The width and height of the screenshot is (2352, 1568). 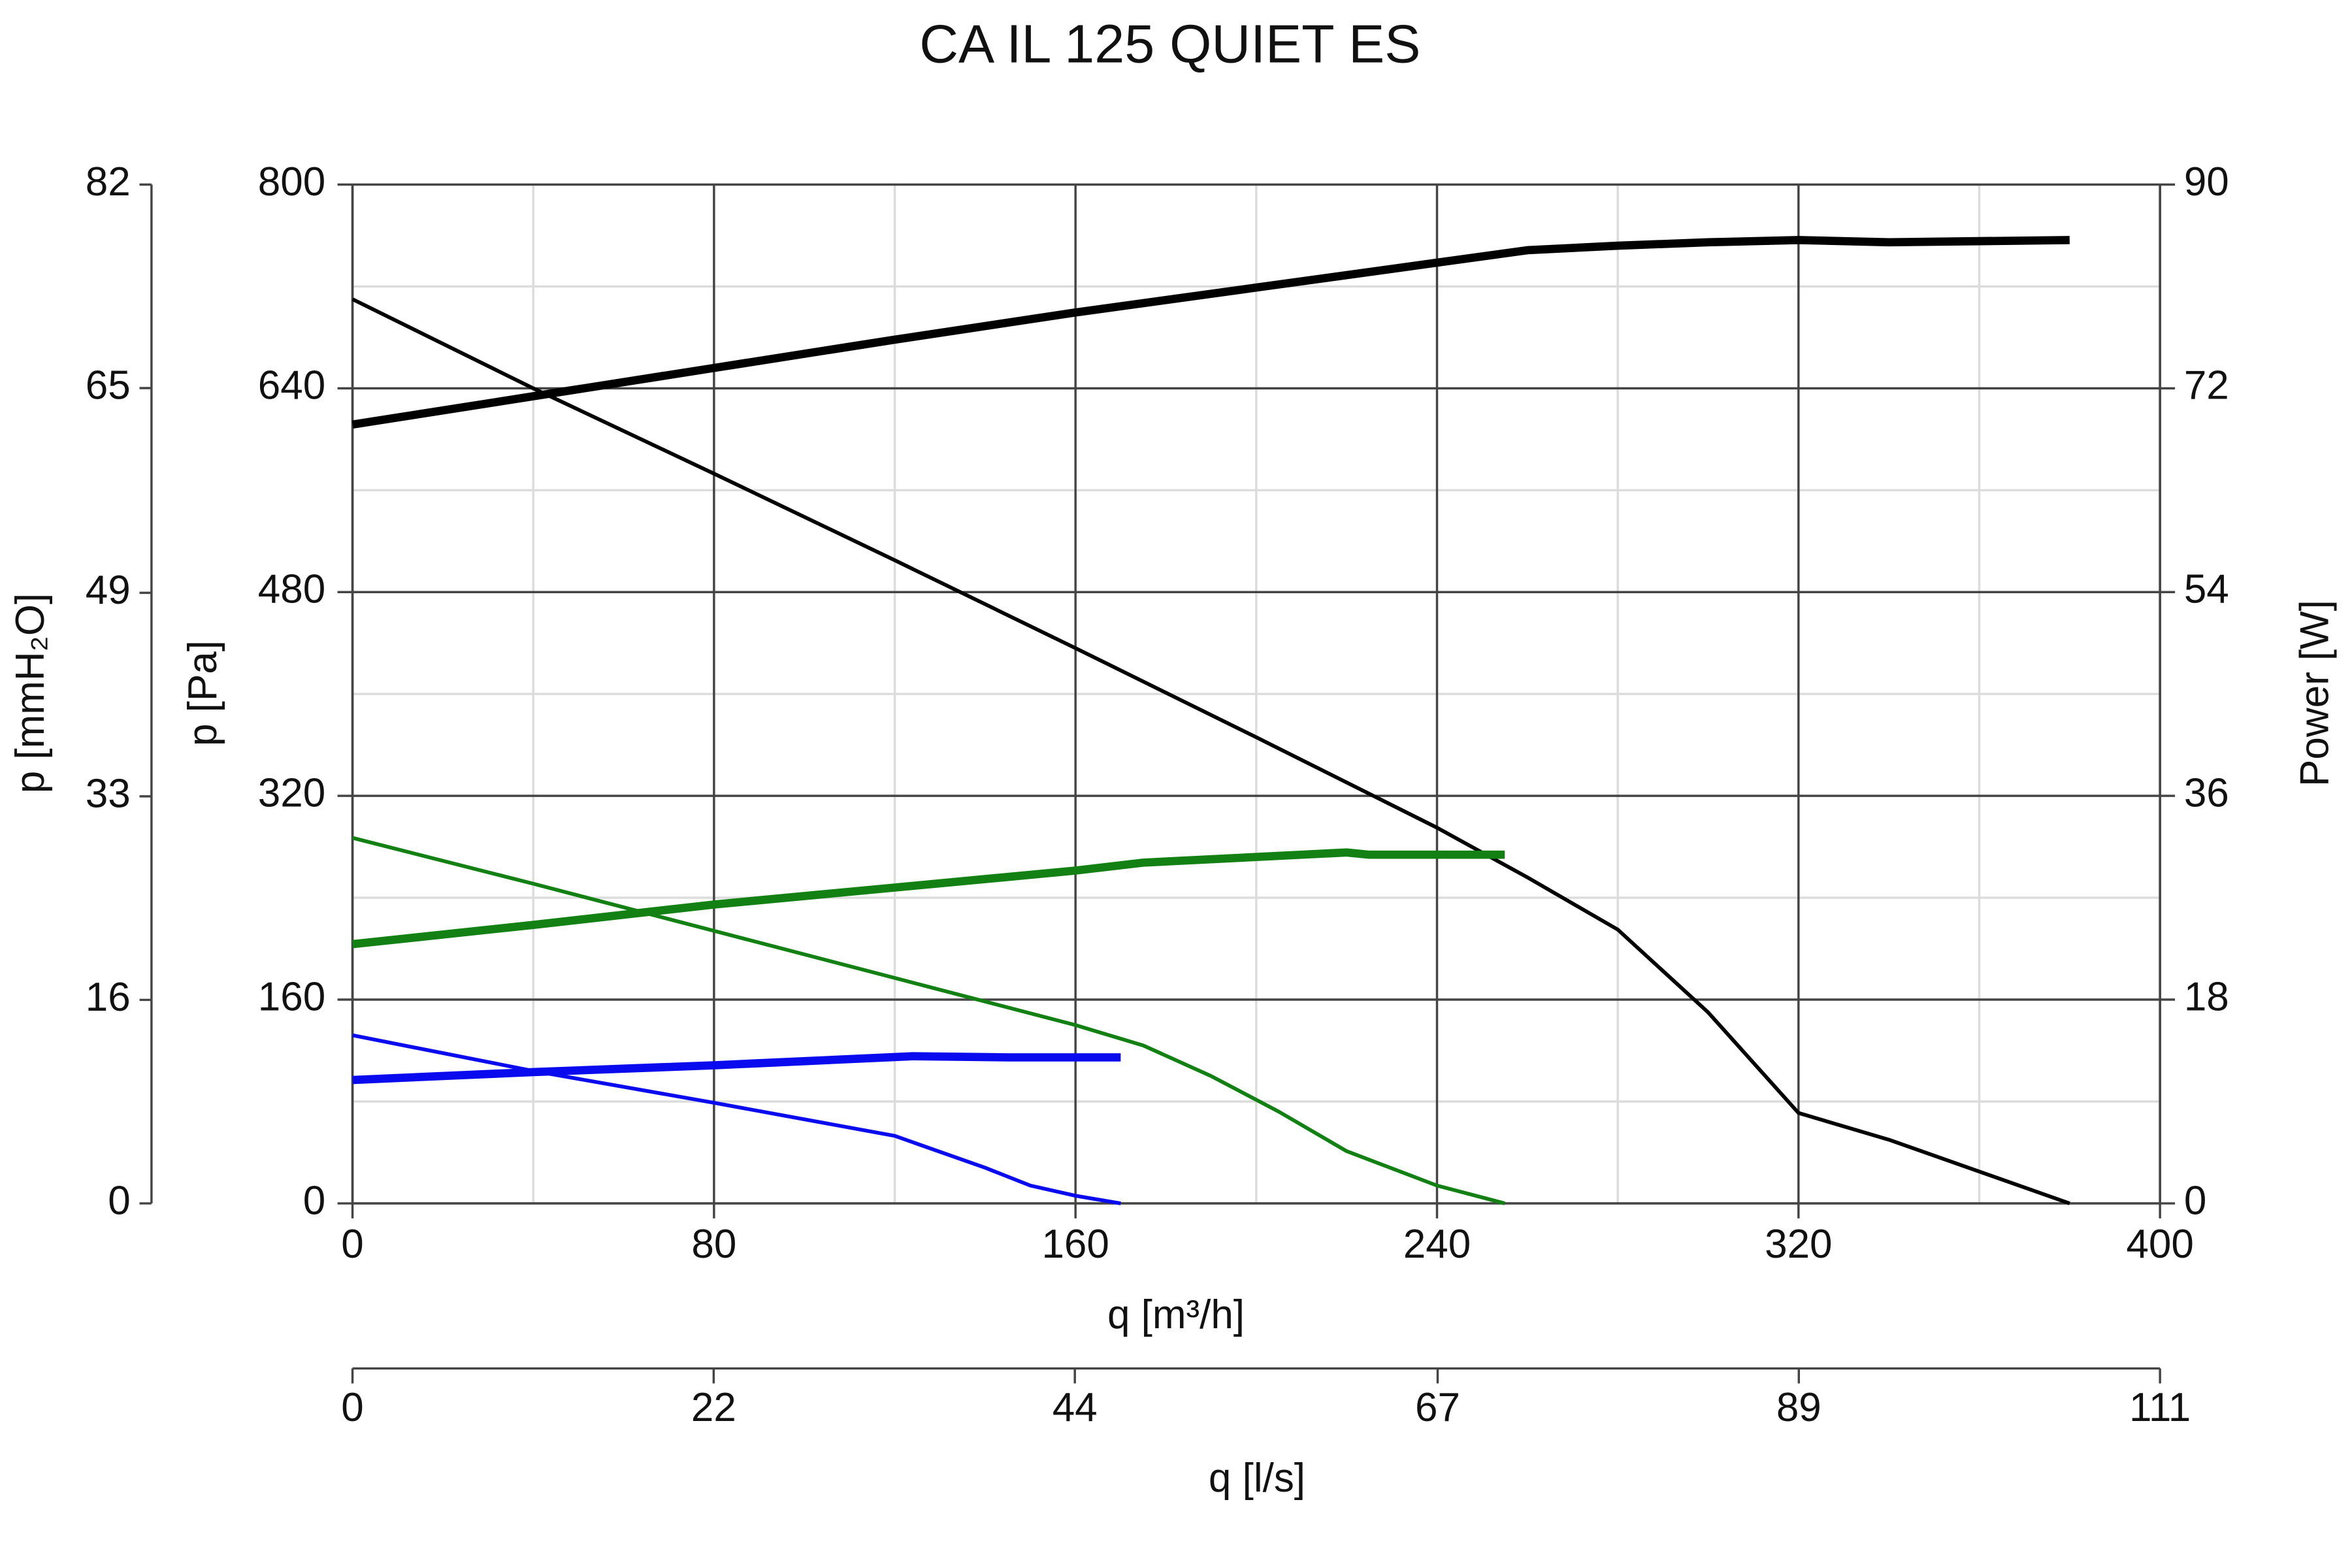 What do you see at coordinates (1075, 1244) in the screenshot?
I see `x-tick-label: 160` at bounding box center [1075, 1244].